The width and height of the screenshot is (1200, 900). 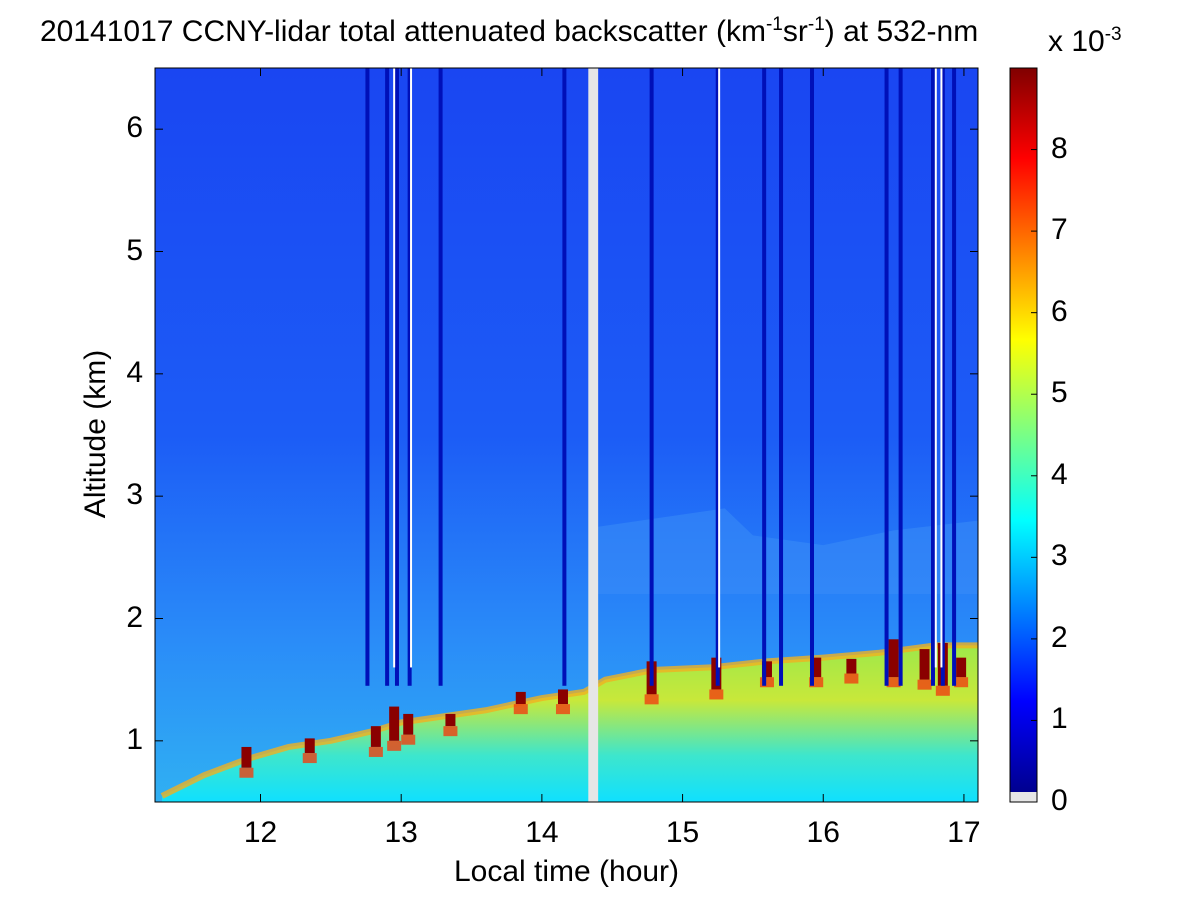 I want to click on colorbar-tick-label: 3, so click(x=1059, y=556).